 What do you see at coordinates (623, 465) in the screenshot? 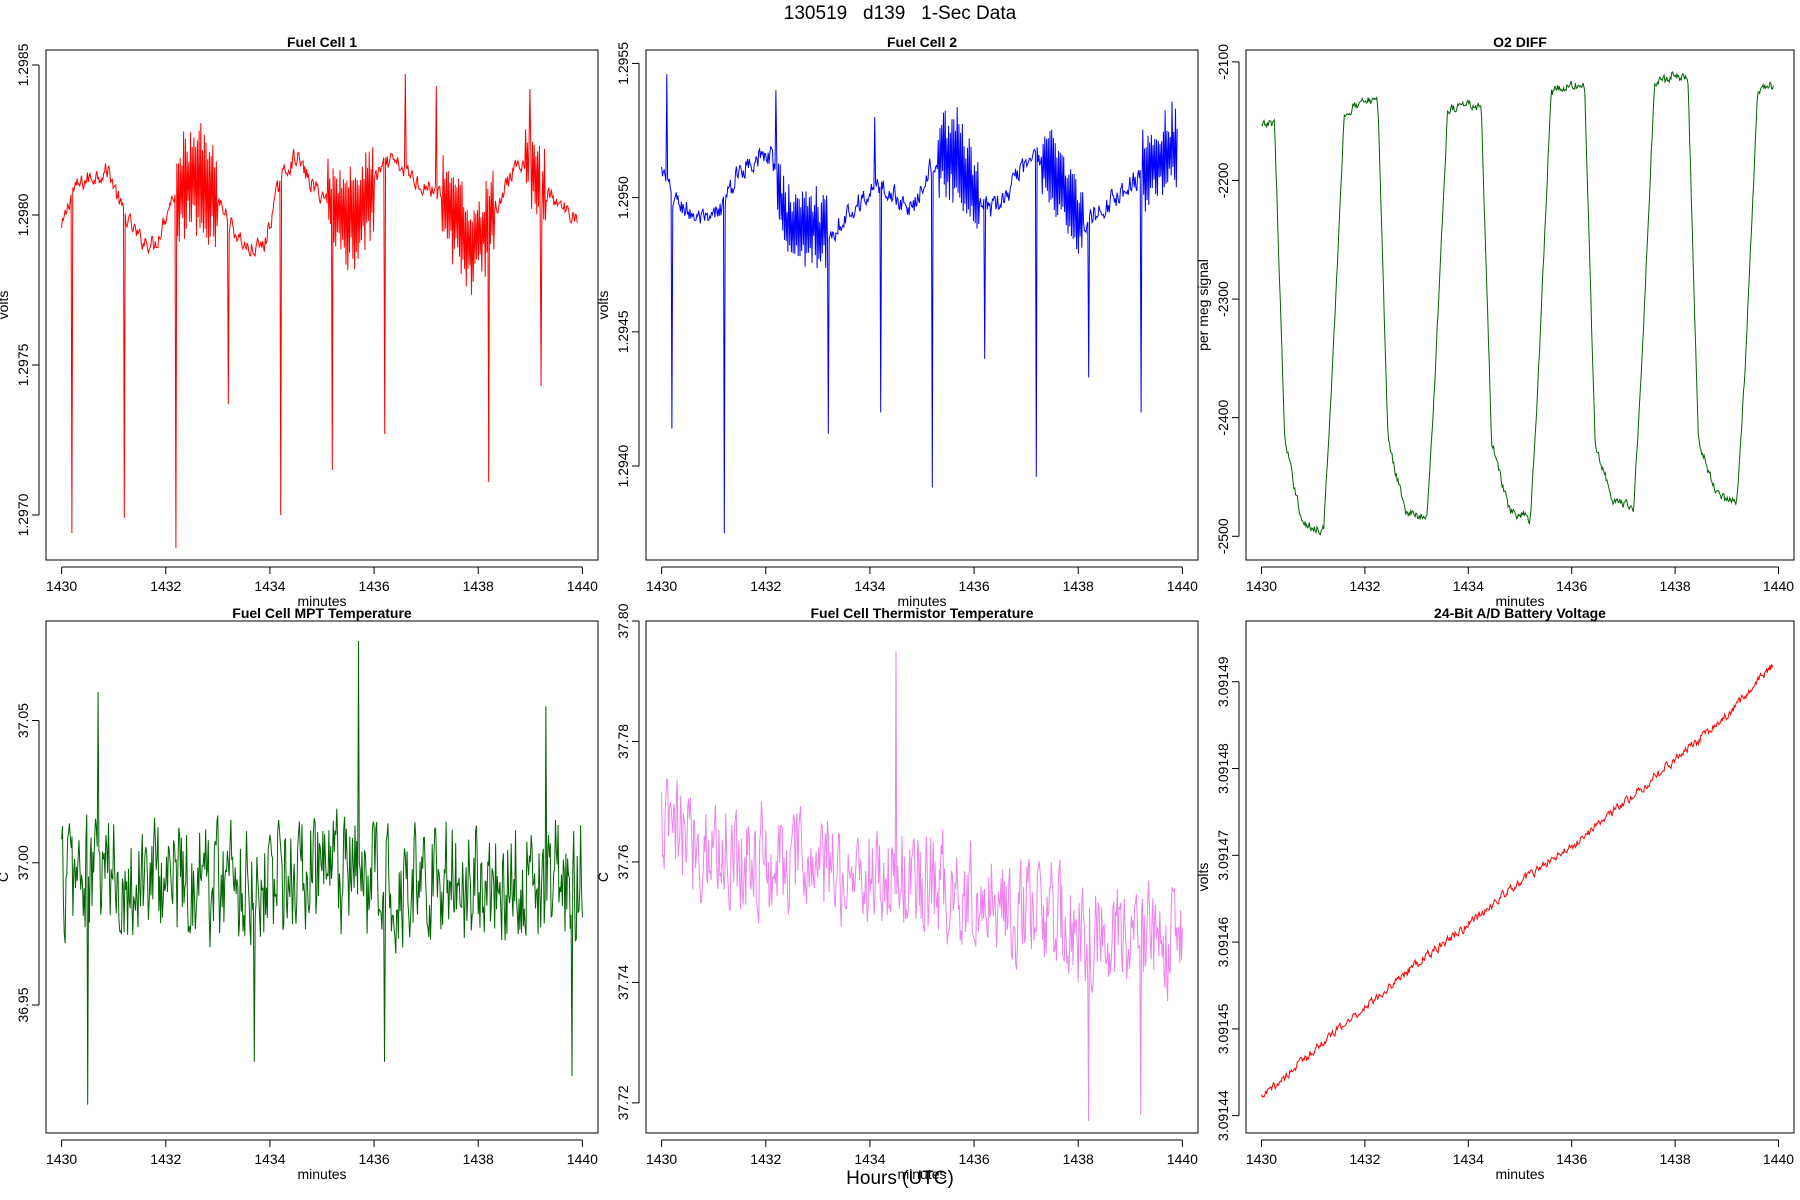
I see `y-tick-label: 1.2940` at bounding box center [623, 465].